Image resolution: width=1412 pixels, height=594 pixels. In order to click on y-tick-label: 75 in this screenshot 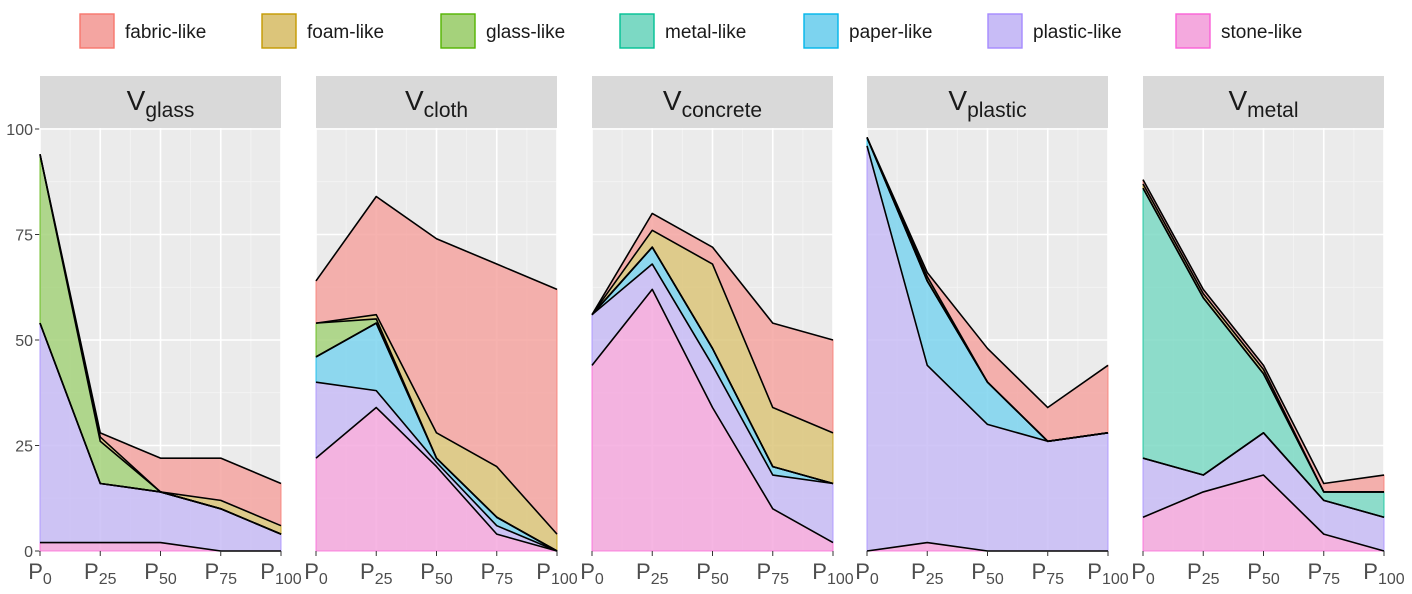, I will do `click(24, 236)`.